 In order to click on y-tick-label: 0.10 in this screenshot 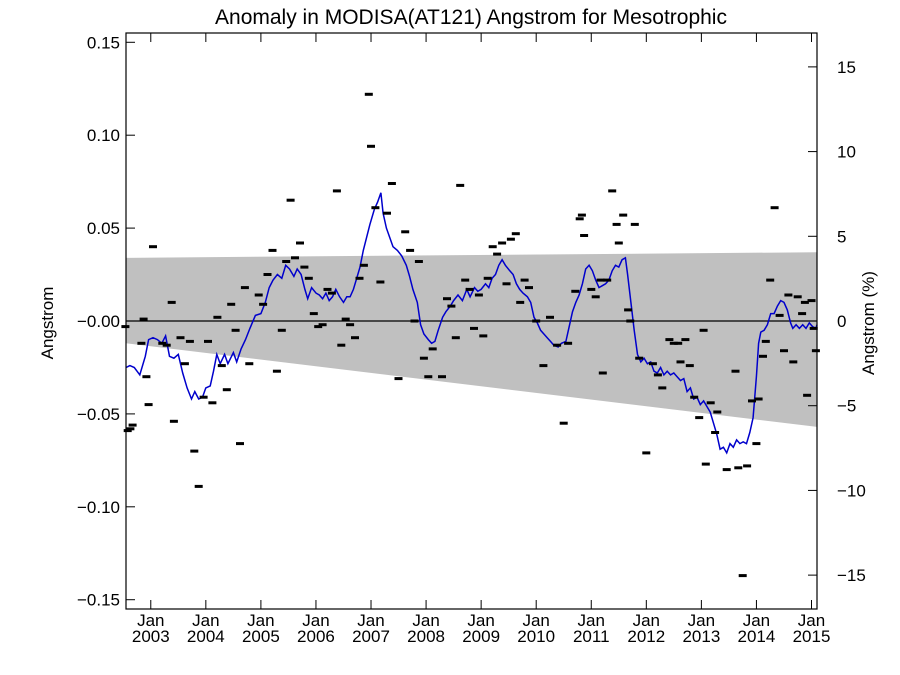, I will do `click(103, 135)`.